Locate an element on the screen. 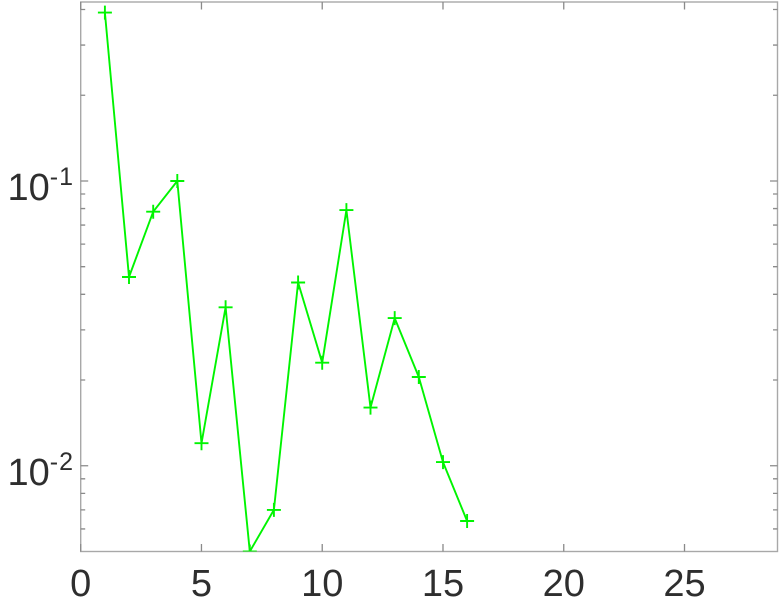 The height and width of the screenshot is (600, 782). x-tick-label: 25 is located at coordinates (684, 581).